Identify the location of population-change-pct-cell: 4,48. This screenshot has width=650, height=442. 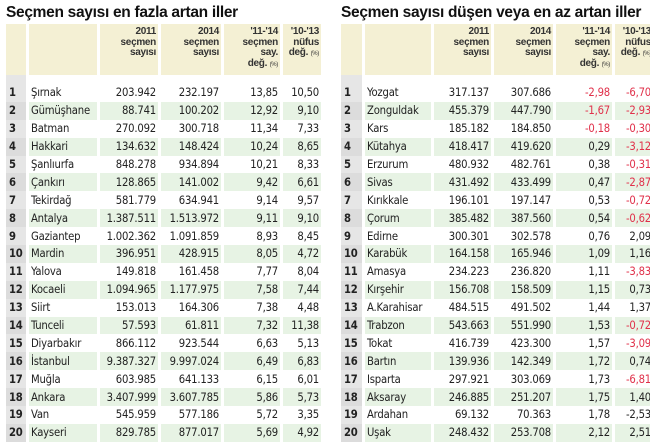
(308, 308).